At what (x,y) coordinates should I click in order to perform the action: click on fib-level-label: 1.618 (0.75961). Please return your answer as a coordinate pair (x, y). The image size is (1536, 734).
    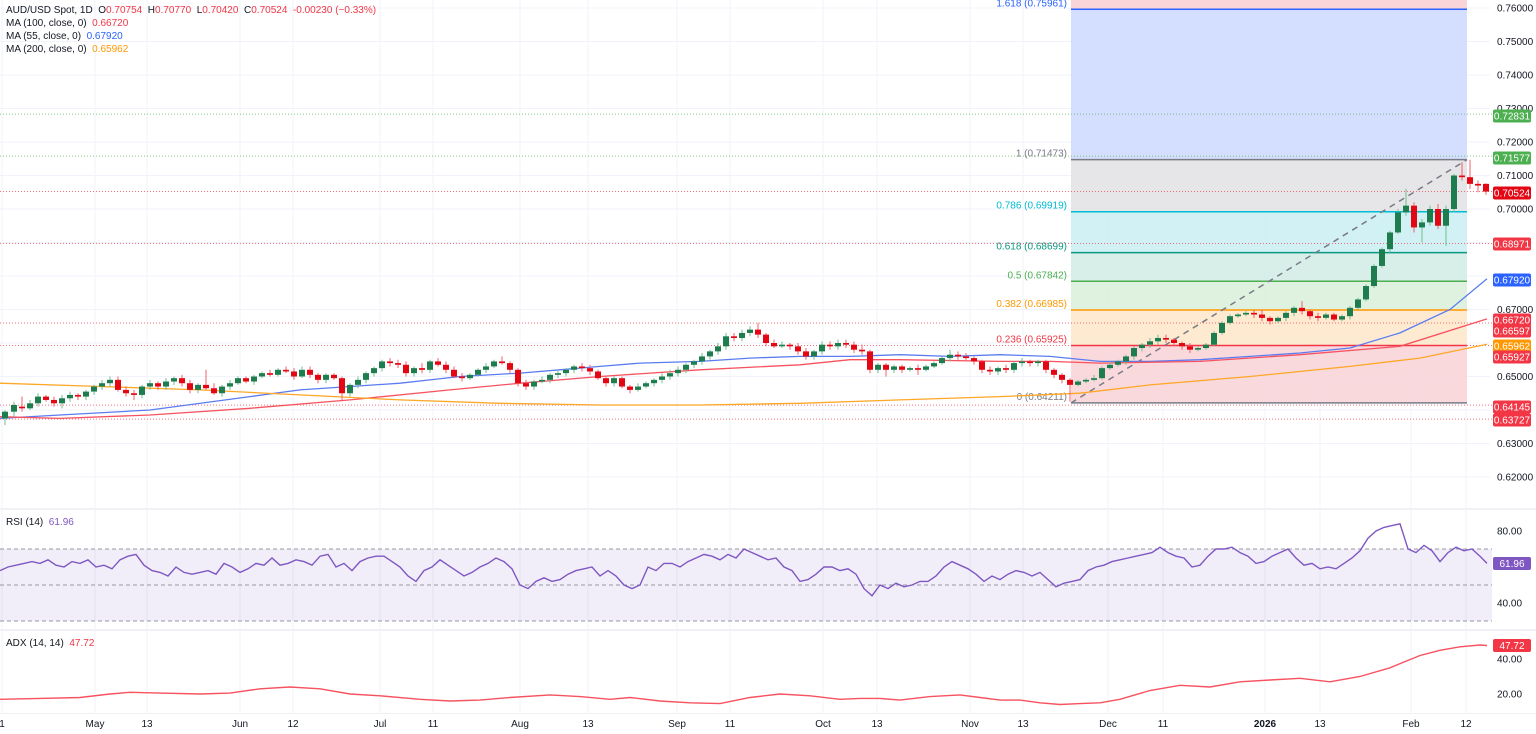
    Looking at the image, I should click on (1031, 4).